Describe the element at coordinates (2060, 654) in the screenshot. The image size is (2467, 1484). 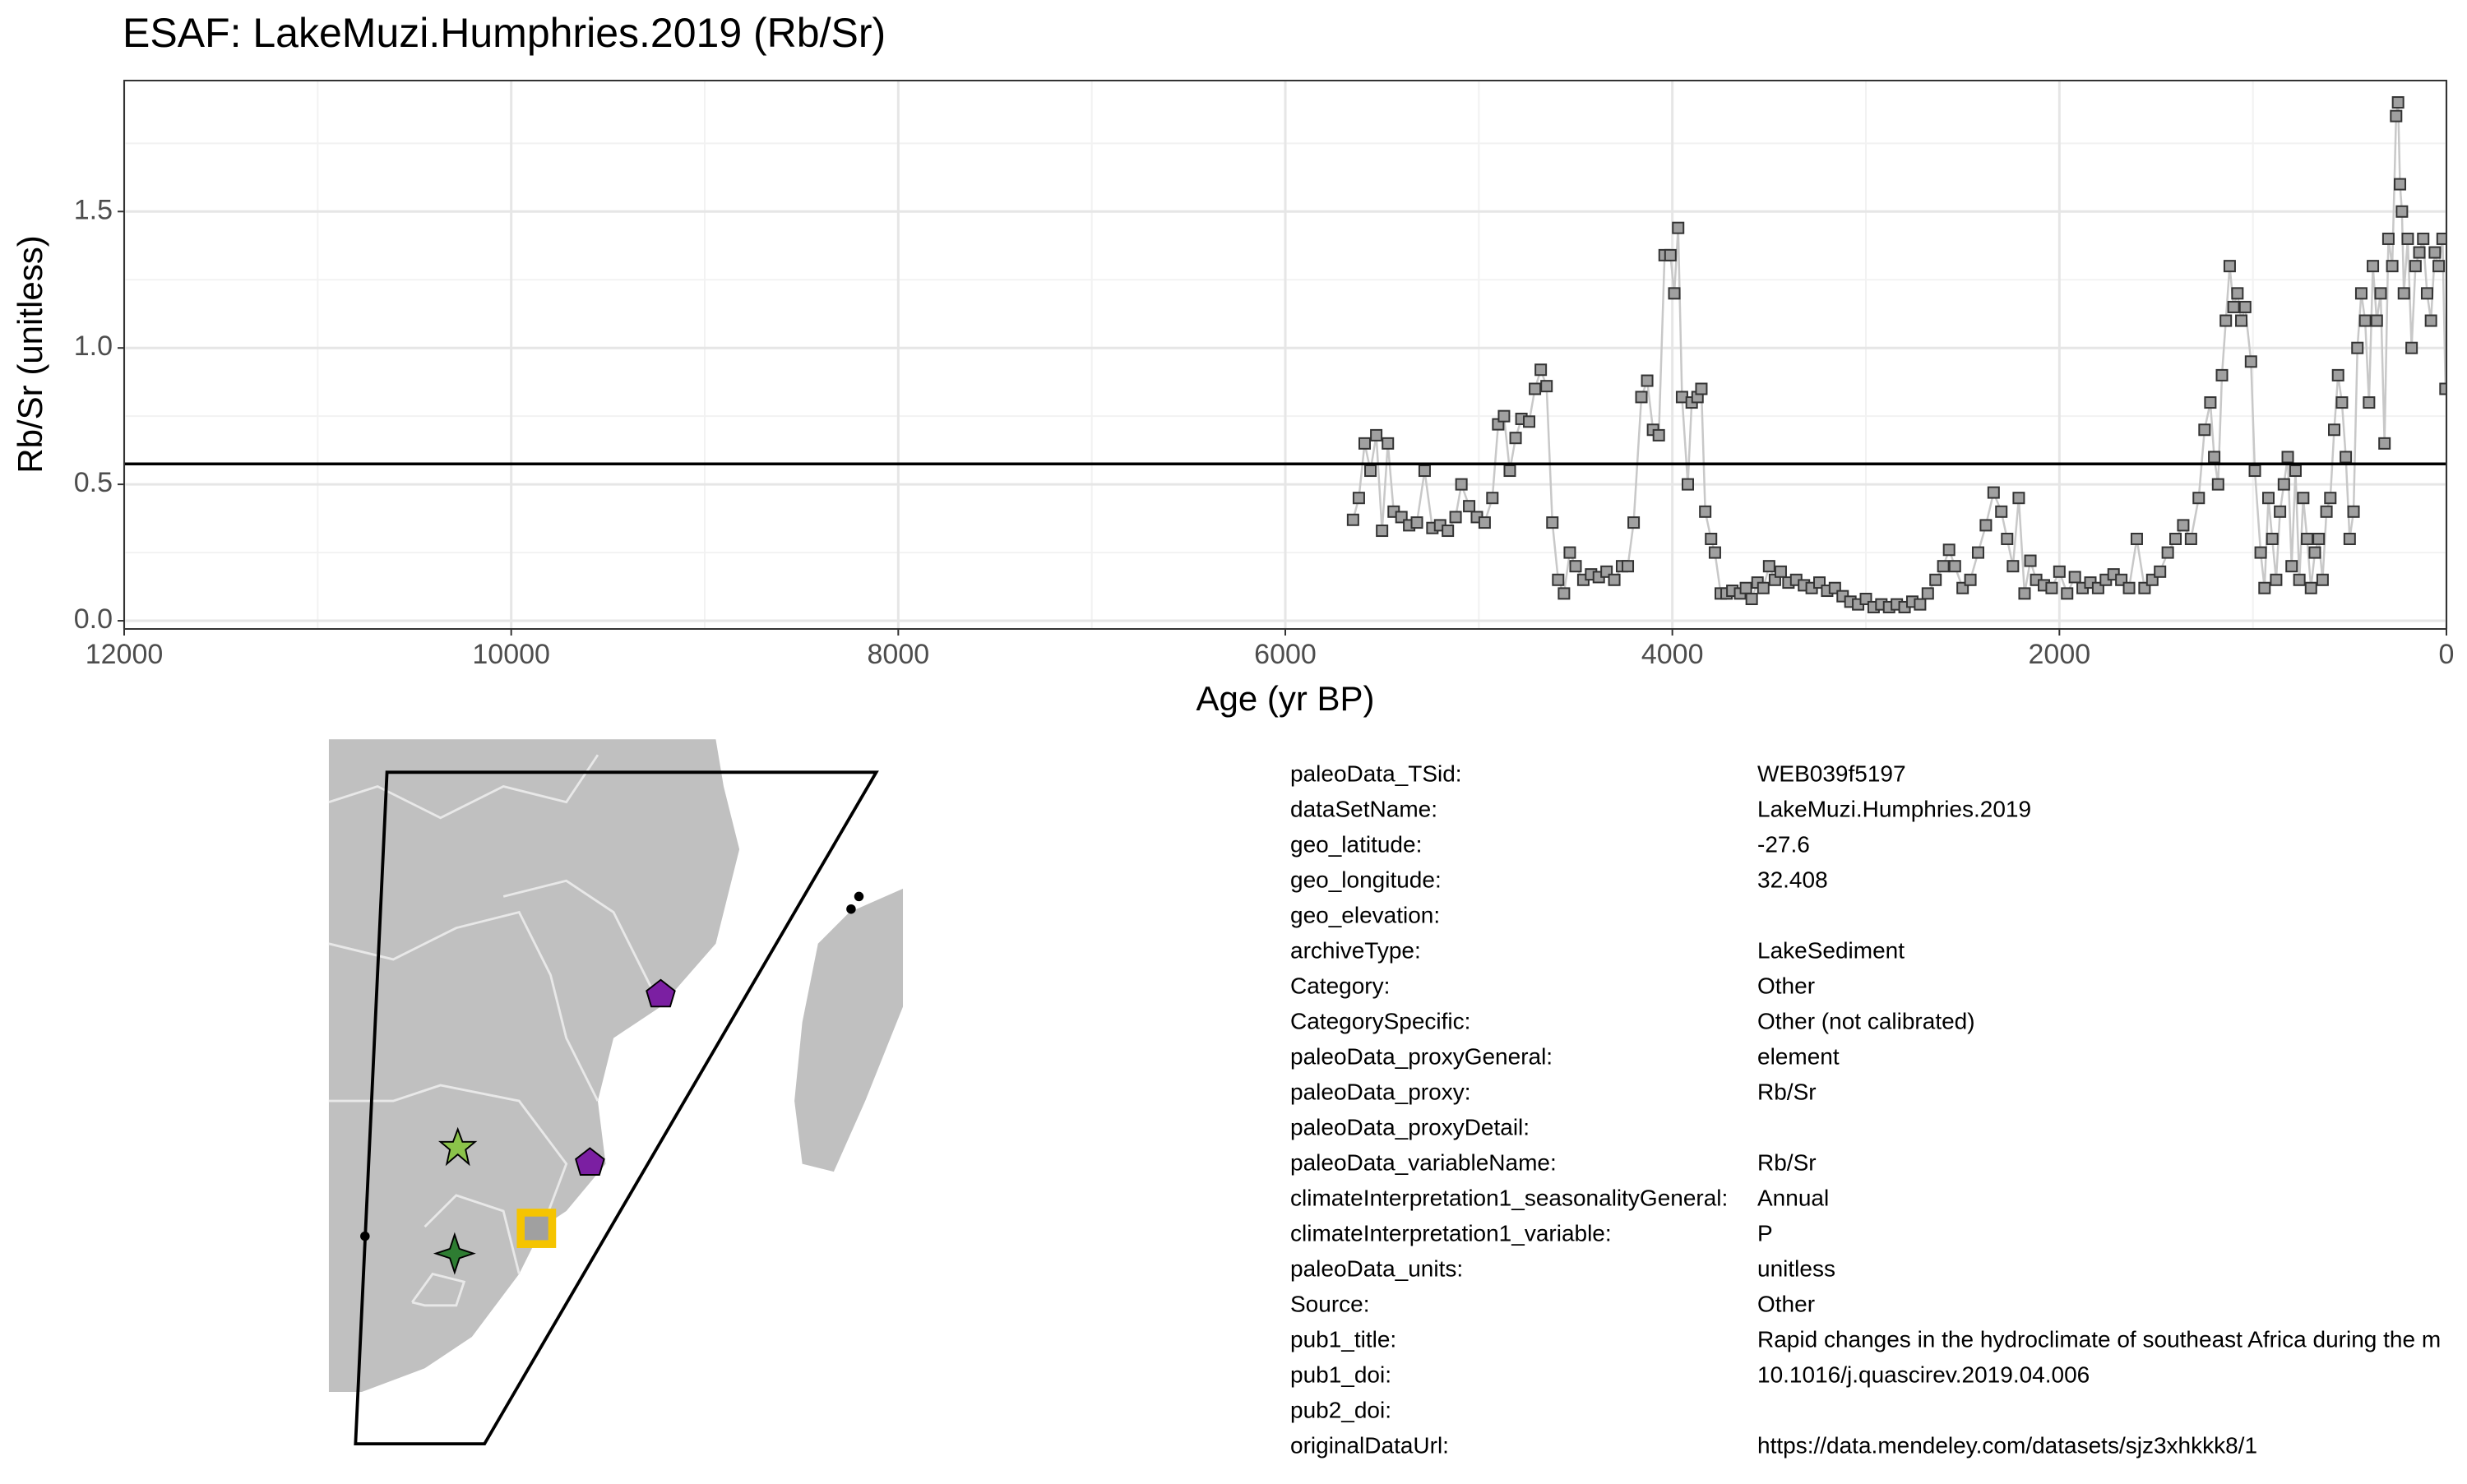
I see `x-tick-label: 2000` at that location.